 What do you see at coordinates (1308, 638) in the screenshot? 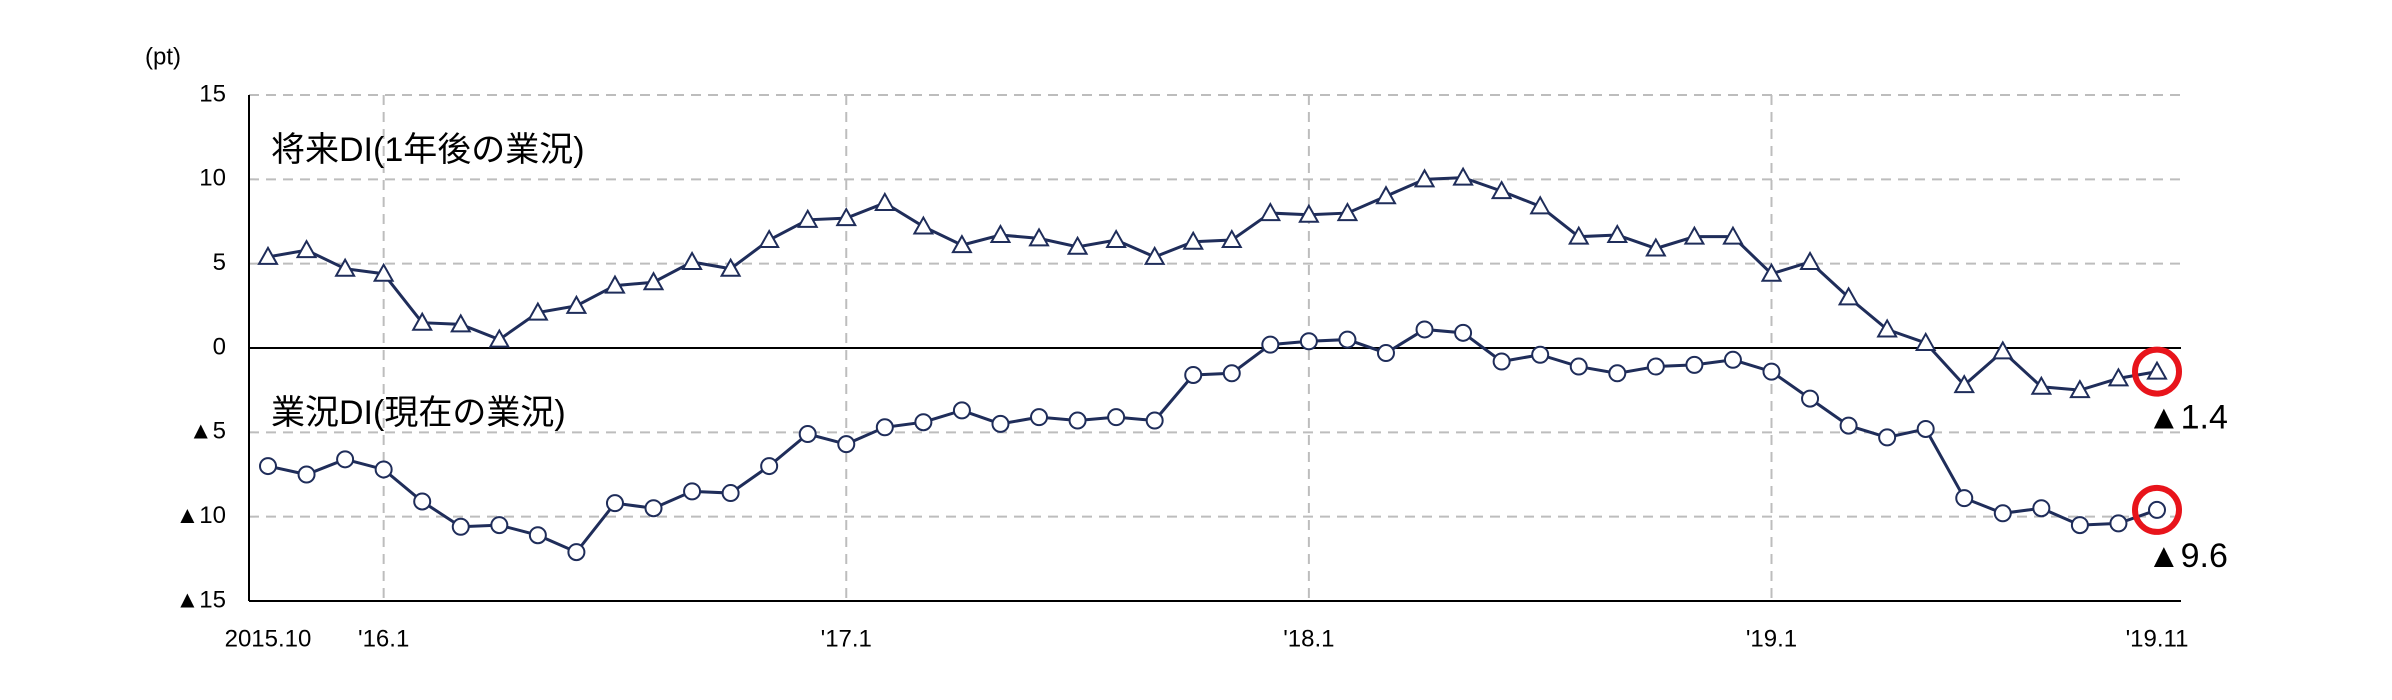
I see `x-tick-label: '18.1` at bounding box center [1308, 638].